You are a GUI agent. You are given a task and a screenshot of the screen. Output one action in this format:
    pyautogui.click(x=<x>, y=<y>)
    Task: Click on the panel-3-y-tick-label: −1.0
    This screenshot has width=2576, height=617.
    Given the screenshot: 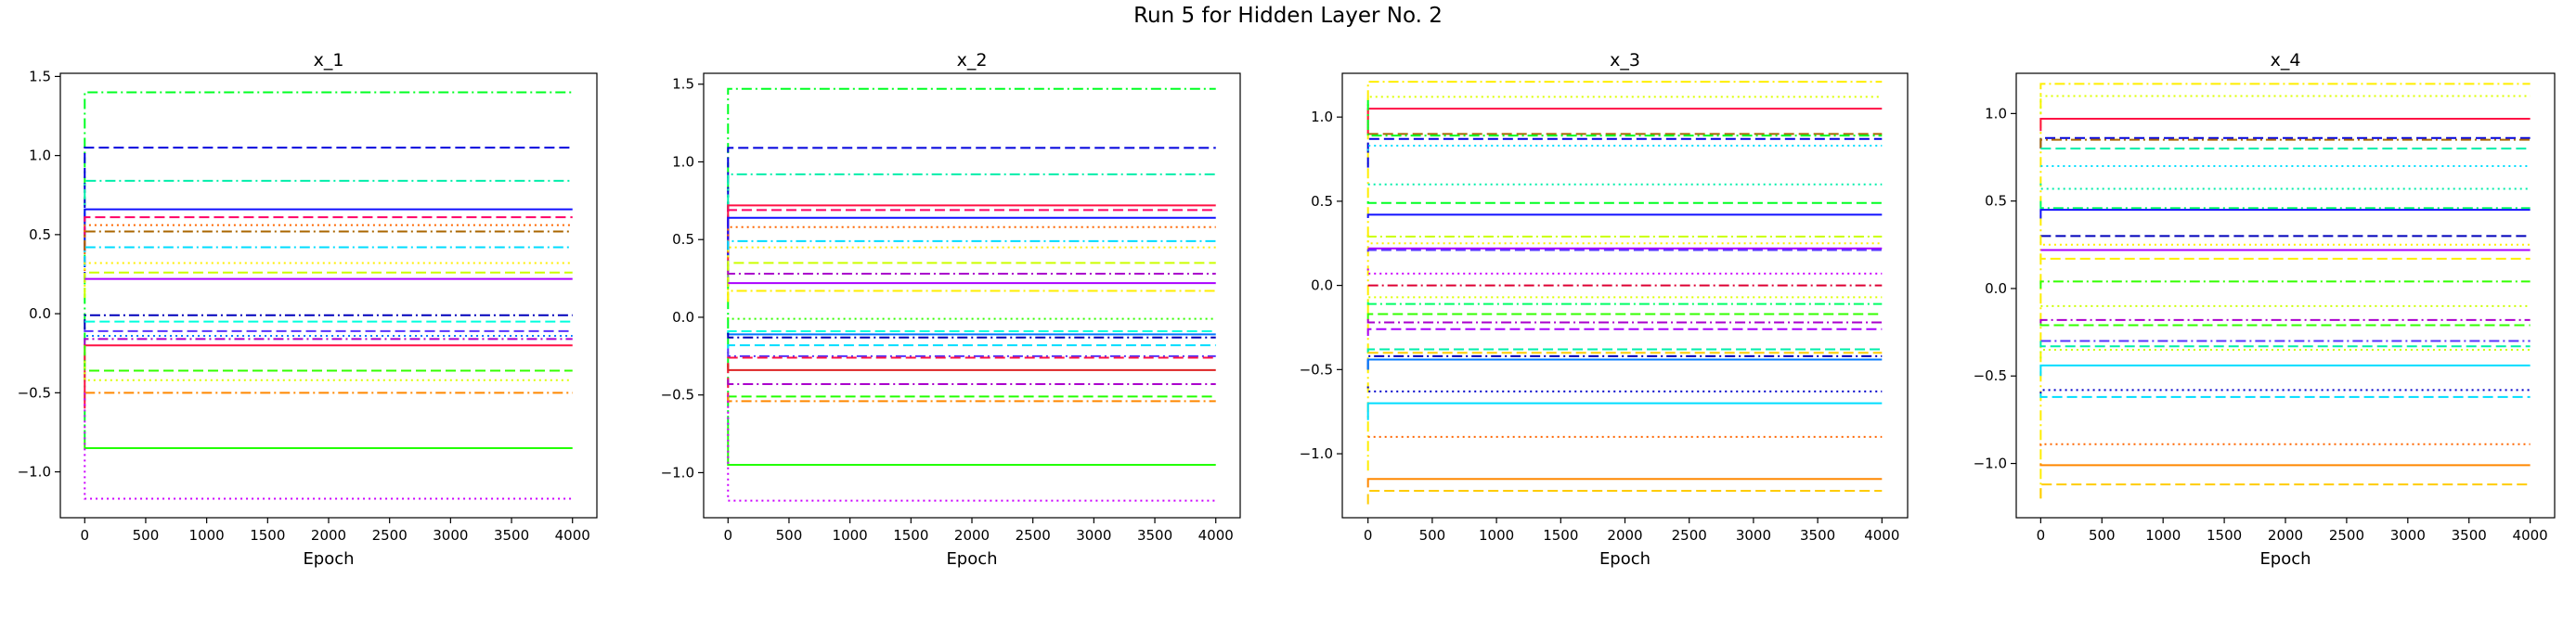 What is the action you would take?
    pyautogui.click(x=1316, y=453)
    